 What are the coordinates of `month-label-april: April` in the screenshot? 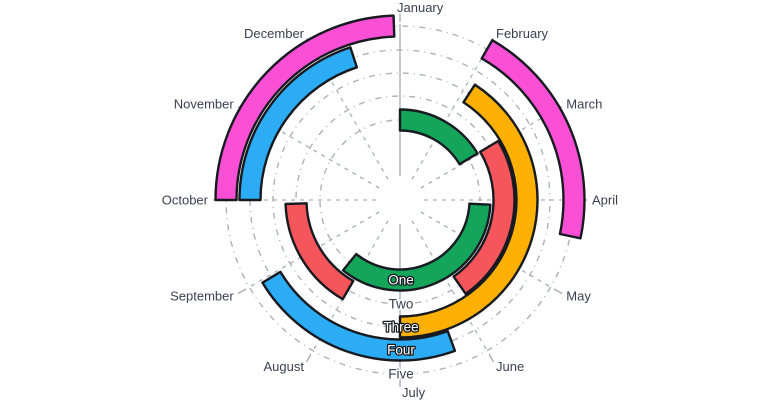 It's located at (605, 200).